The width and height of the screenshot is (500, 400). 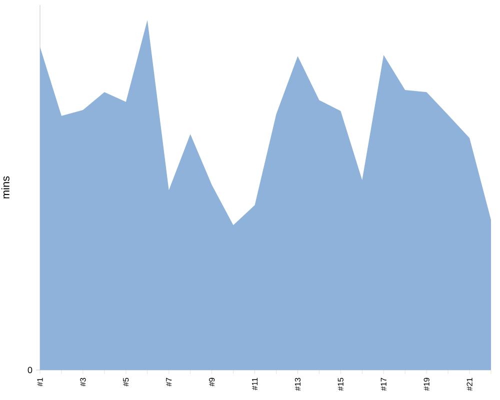 I want to click on text: 0, so click(x=30, y=370).